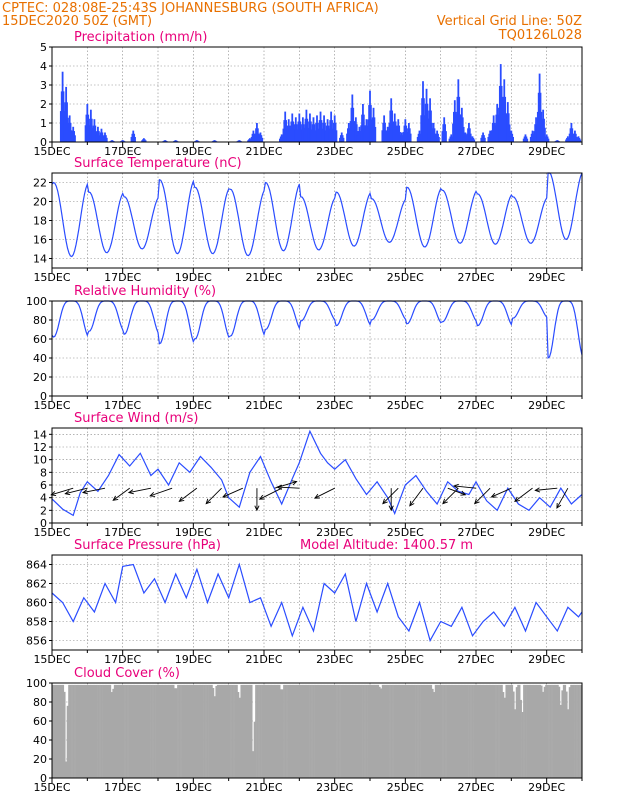  I want to click on x-tick-label: 27DEC, so click(475, 532).